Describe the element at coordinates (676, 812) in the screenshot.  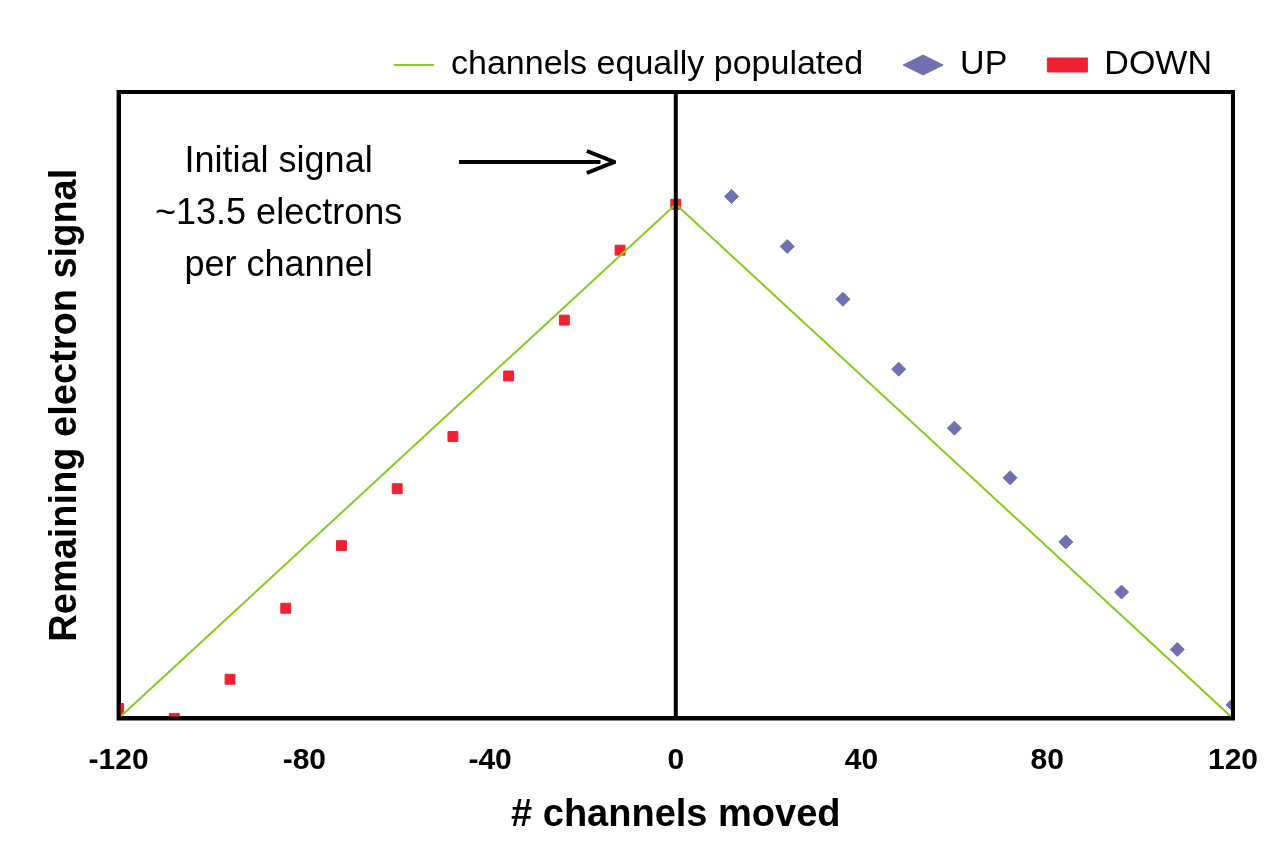
I see `x-axis-title: # channels moved` at that location.